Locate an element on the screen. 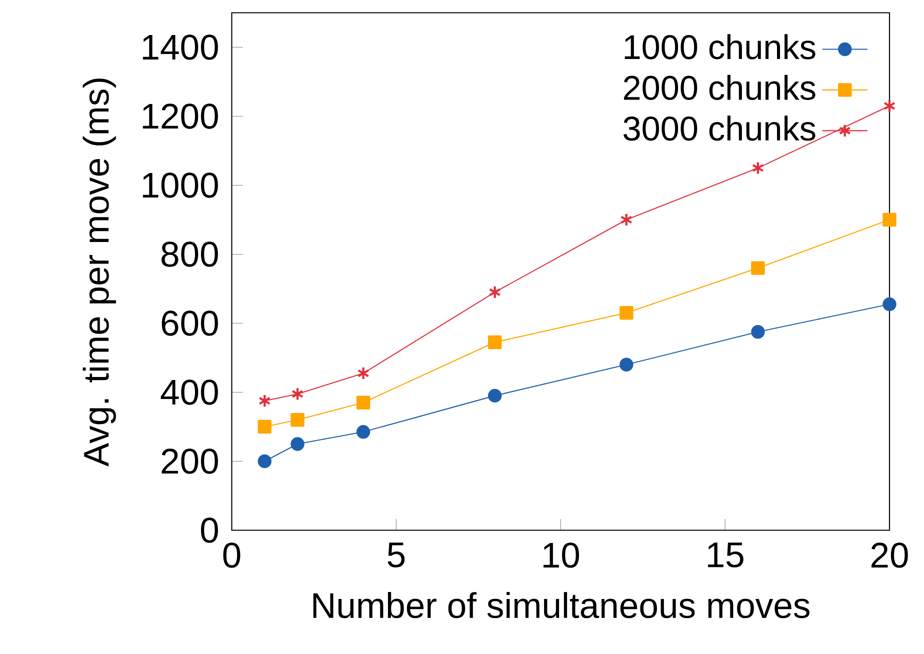 Image resolution: width=924 pixels, height=654 pixels. y-tick-label: 1200 is located at coordinates (180, 116).